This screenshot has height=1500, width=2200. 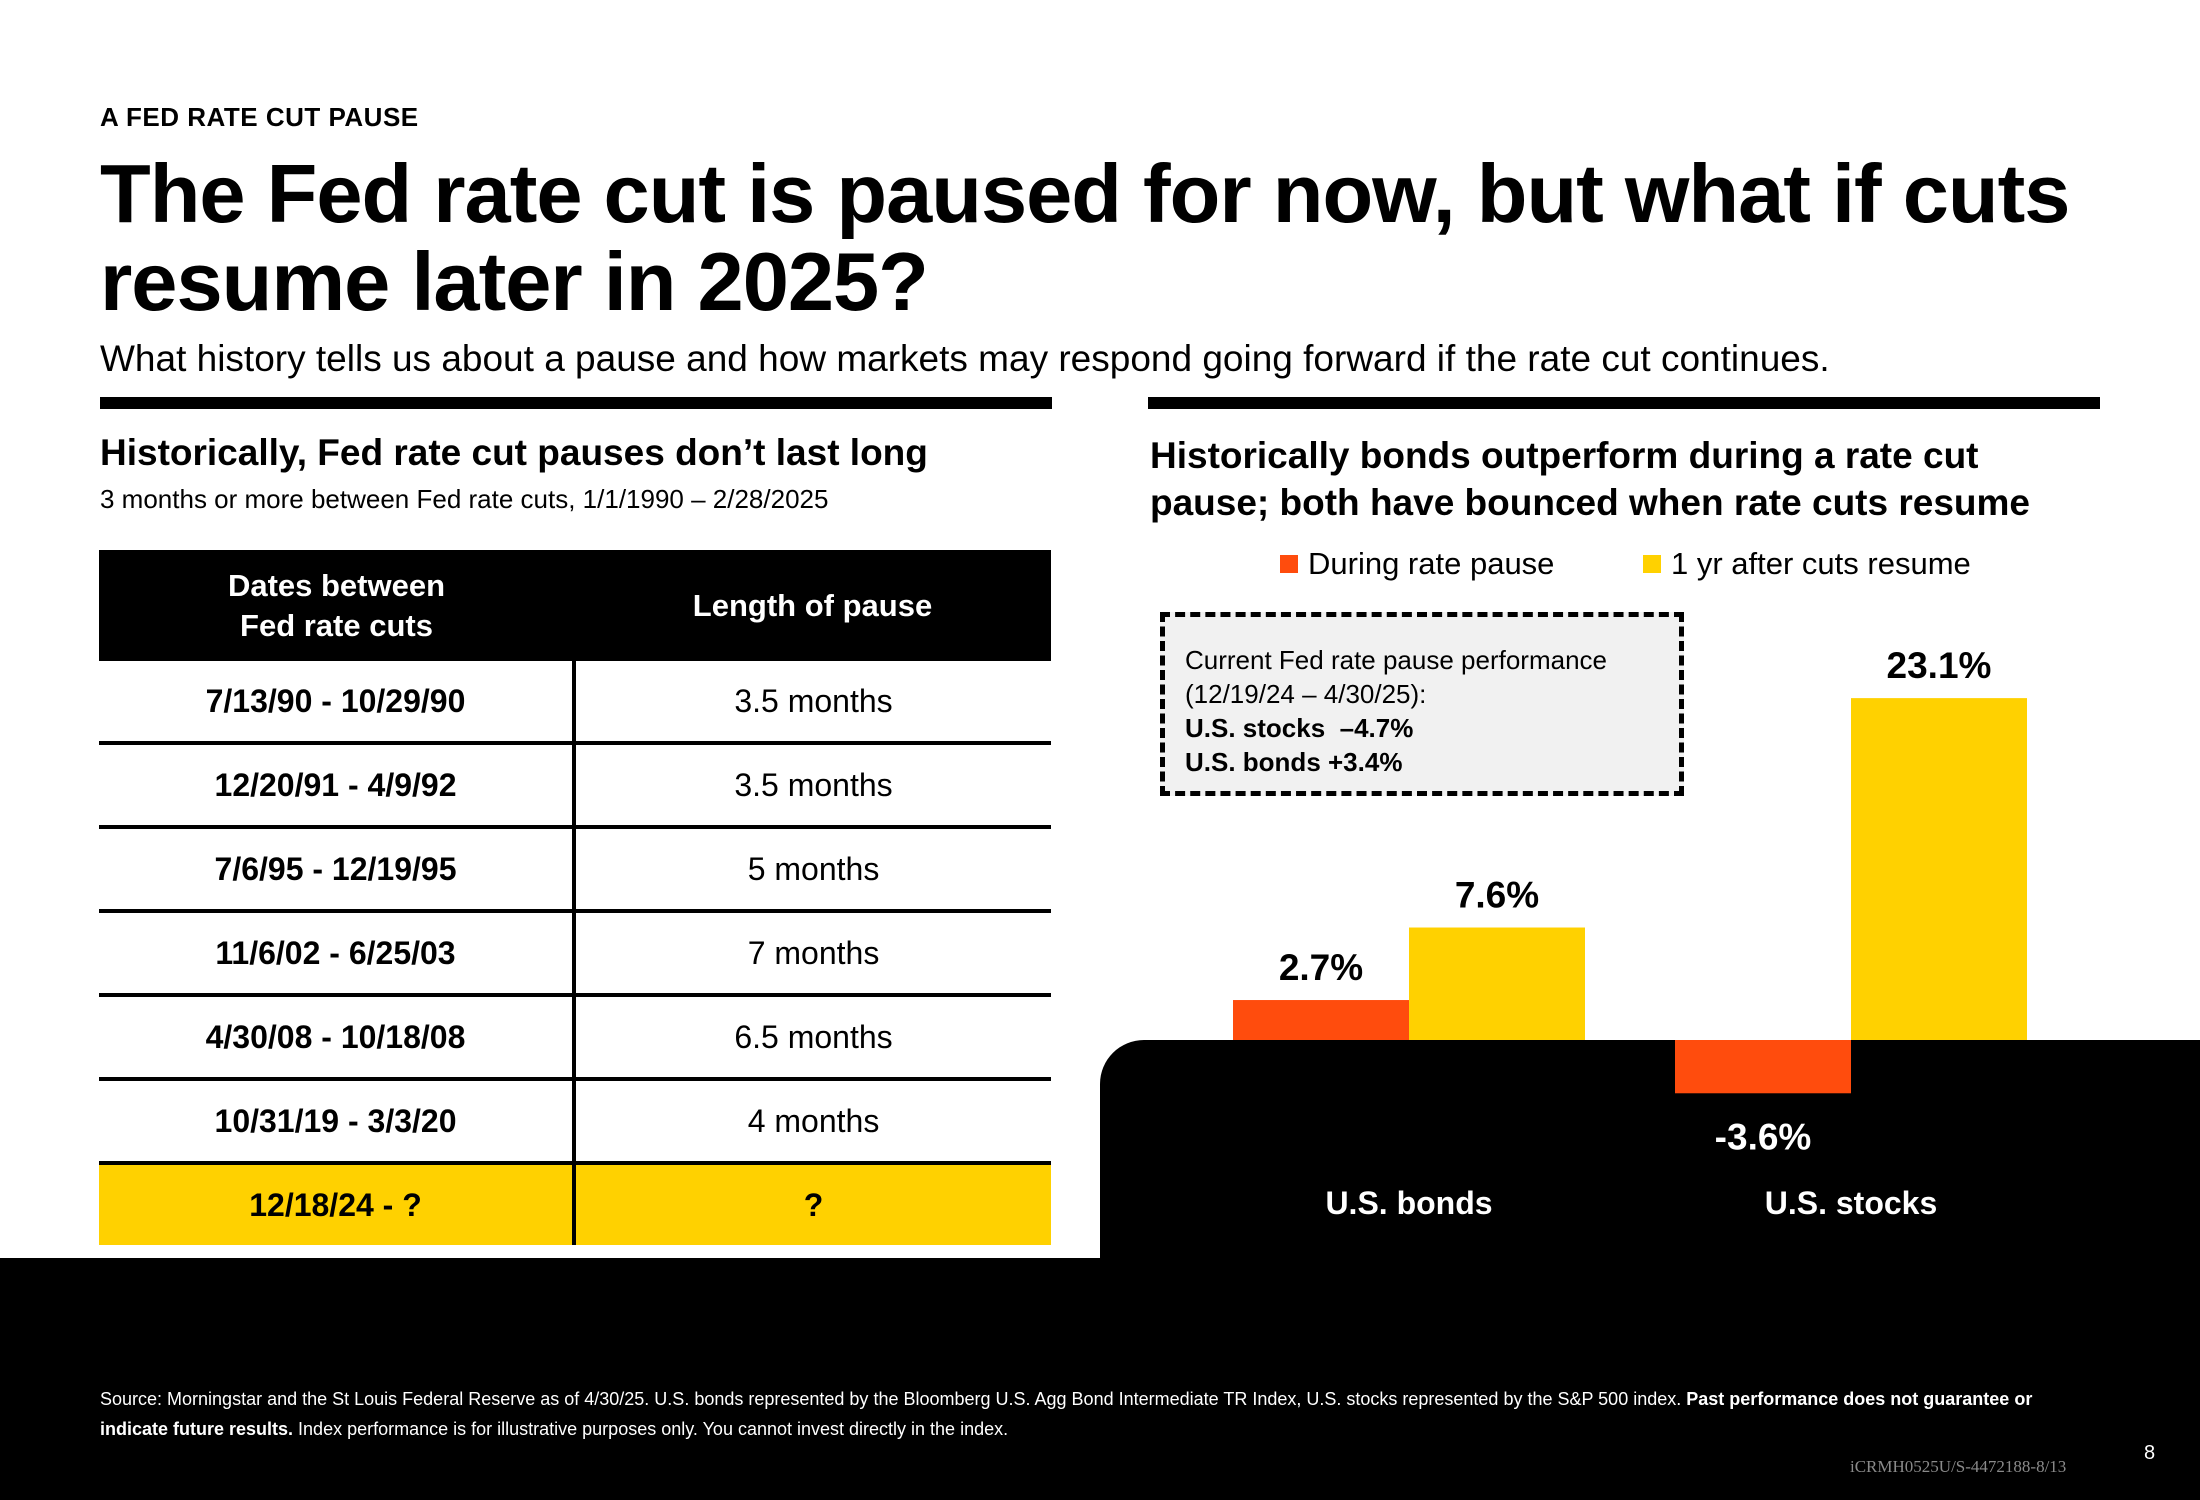 I want to click on category-label: U.S. stocks, so click(x=1851, y=1203).